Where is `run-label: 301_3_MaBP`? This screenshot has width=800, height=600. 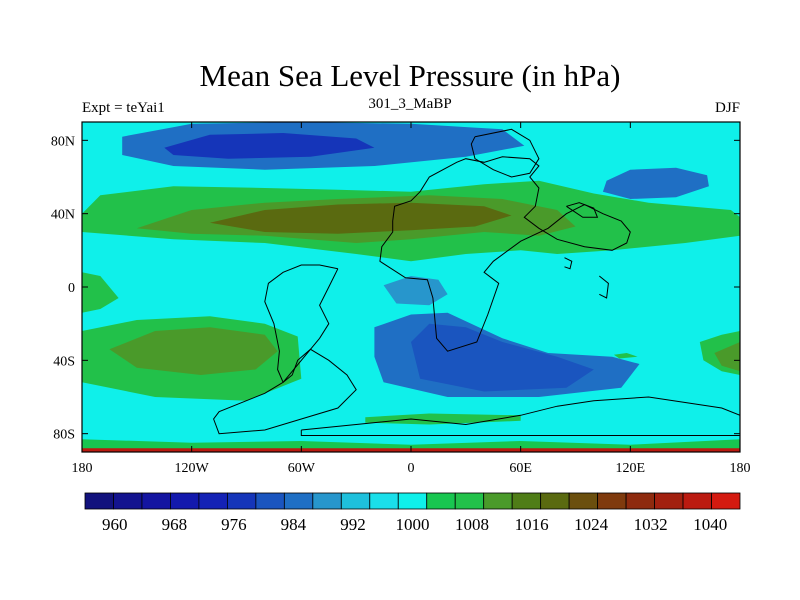 run-label: 301_3_MaBP is located at coordinates (410, 104).